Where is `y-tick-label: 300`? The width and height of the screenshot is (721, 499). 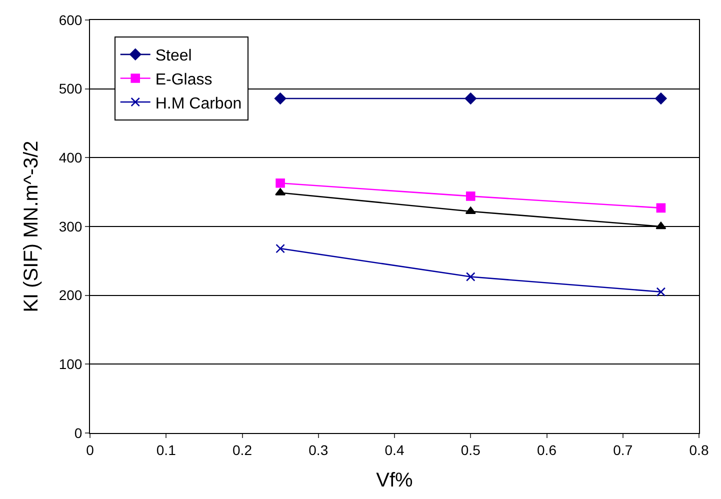
y-tick-label: 300 is located at coordinates (70, 226).